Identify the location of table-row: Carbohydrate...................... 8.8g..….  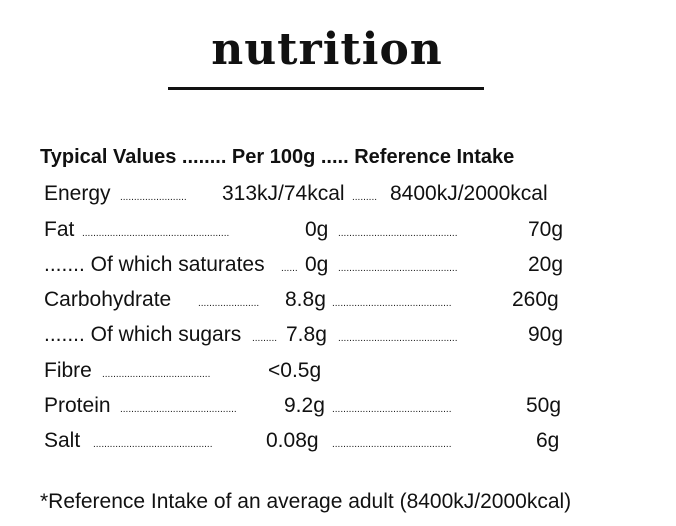
(338, 300).